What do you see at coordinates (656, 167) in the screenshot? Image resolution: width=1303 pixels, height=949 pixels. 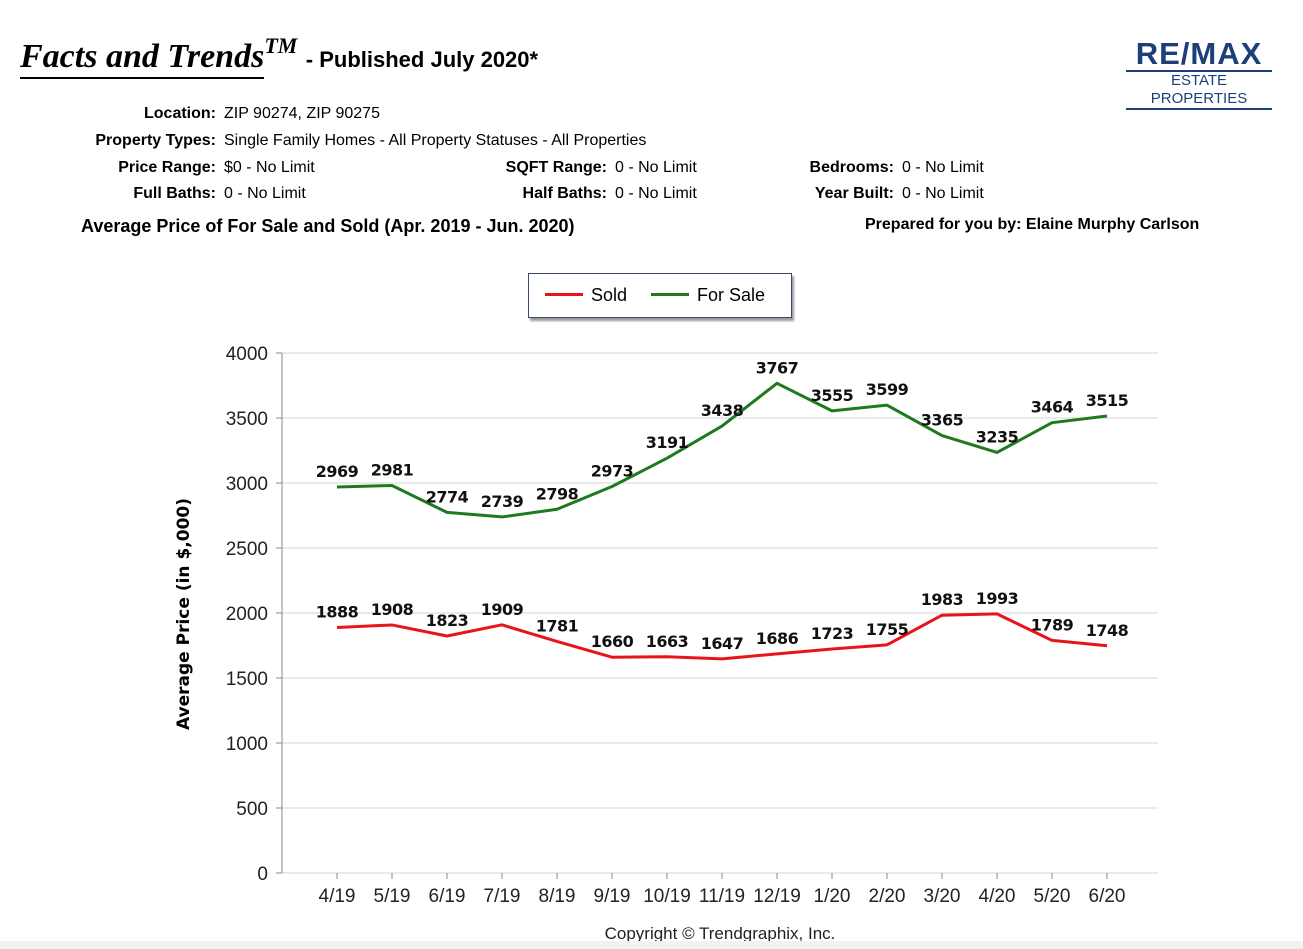 I see `sqft-range-value: 0 - No Limit` at bounding box center [656, 167].